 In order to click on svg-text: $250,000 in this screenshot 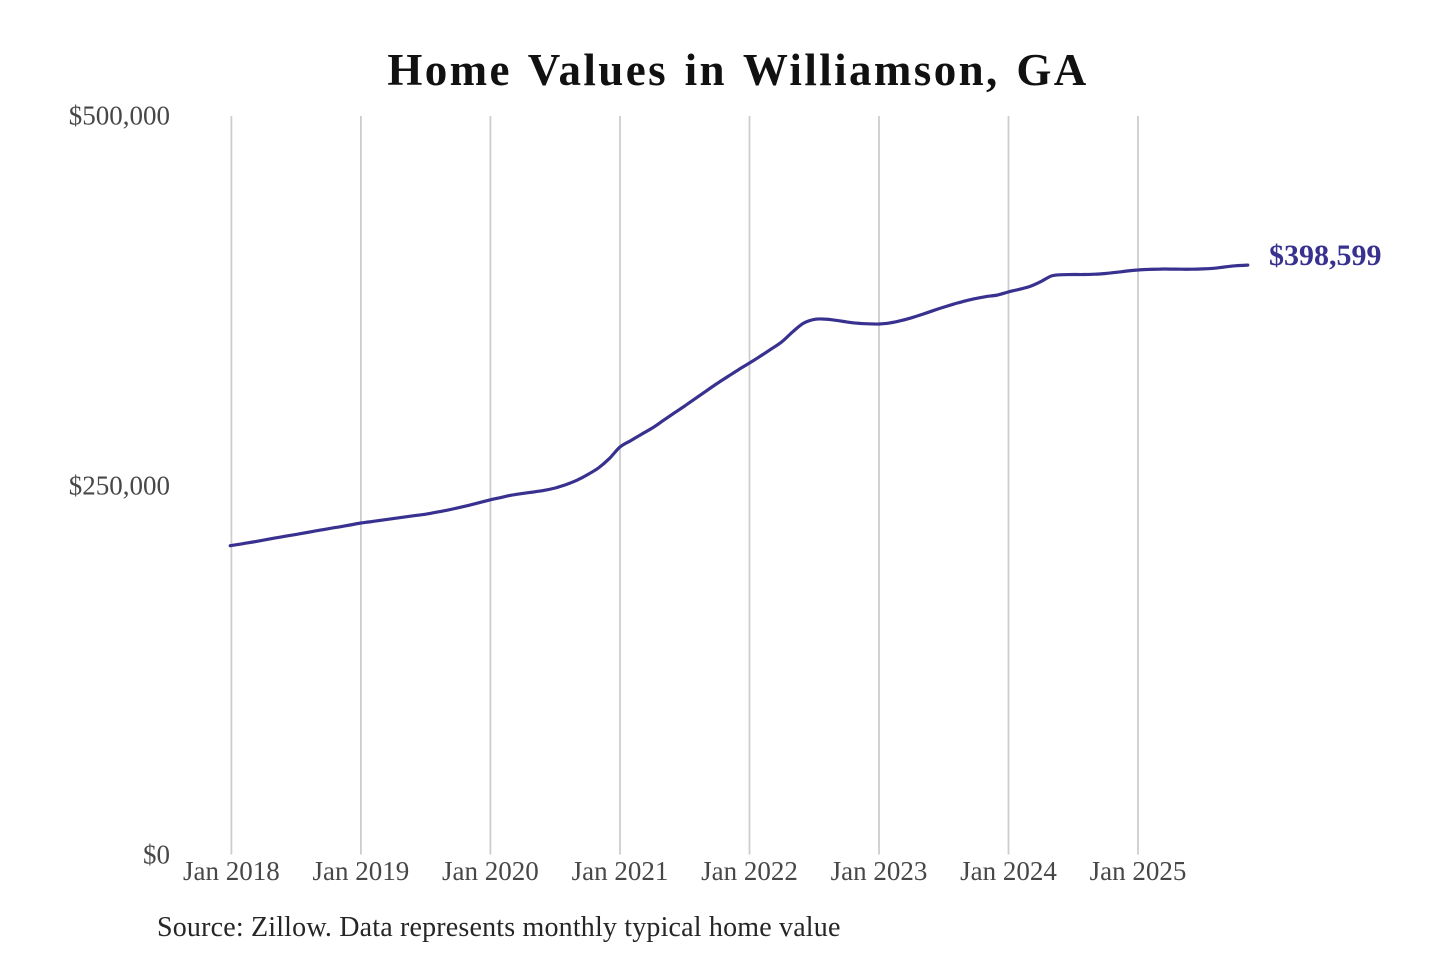, I will do `click(119, 486)`.